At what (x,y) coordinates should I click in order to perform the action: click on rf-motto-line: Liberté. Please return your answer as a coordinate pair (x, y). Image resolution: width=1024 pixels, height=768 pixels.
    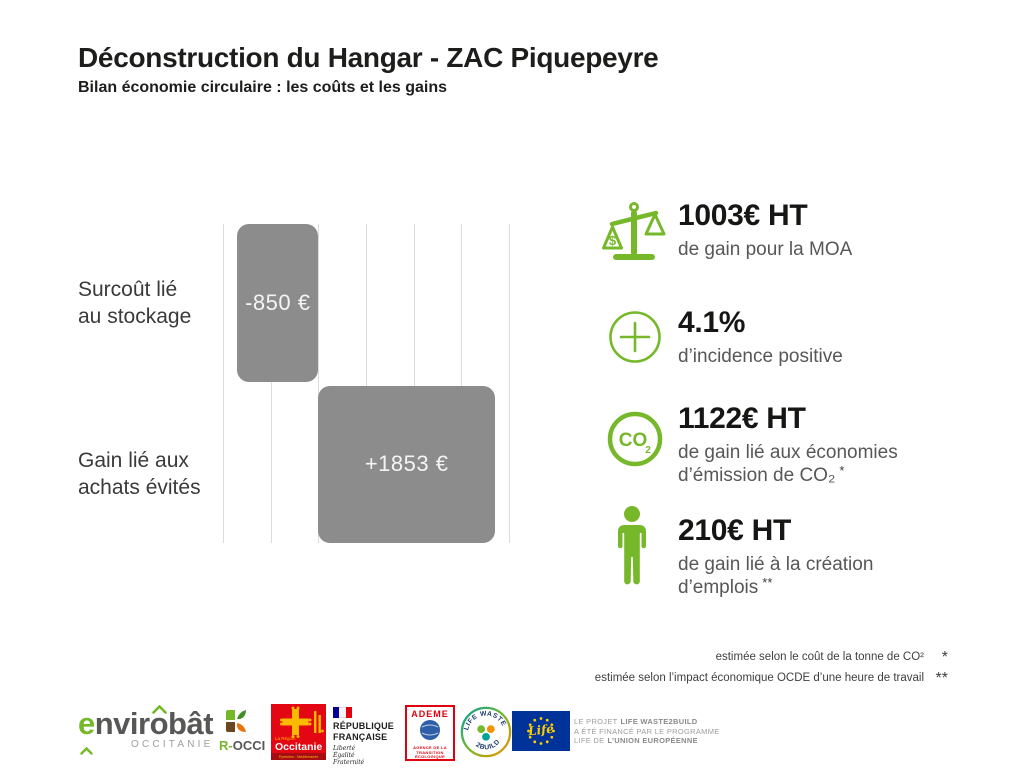
    Looking at the image, I should click on (344, 748).